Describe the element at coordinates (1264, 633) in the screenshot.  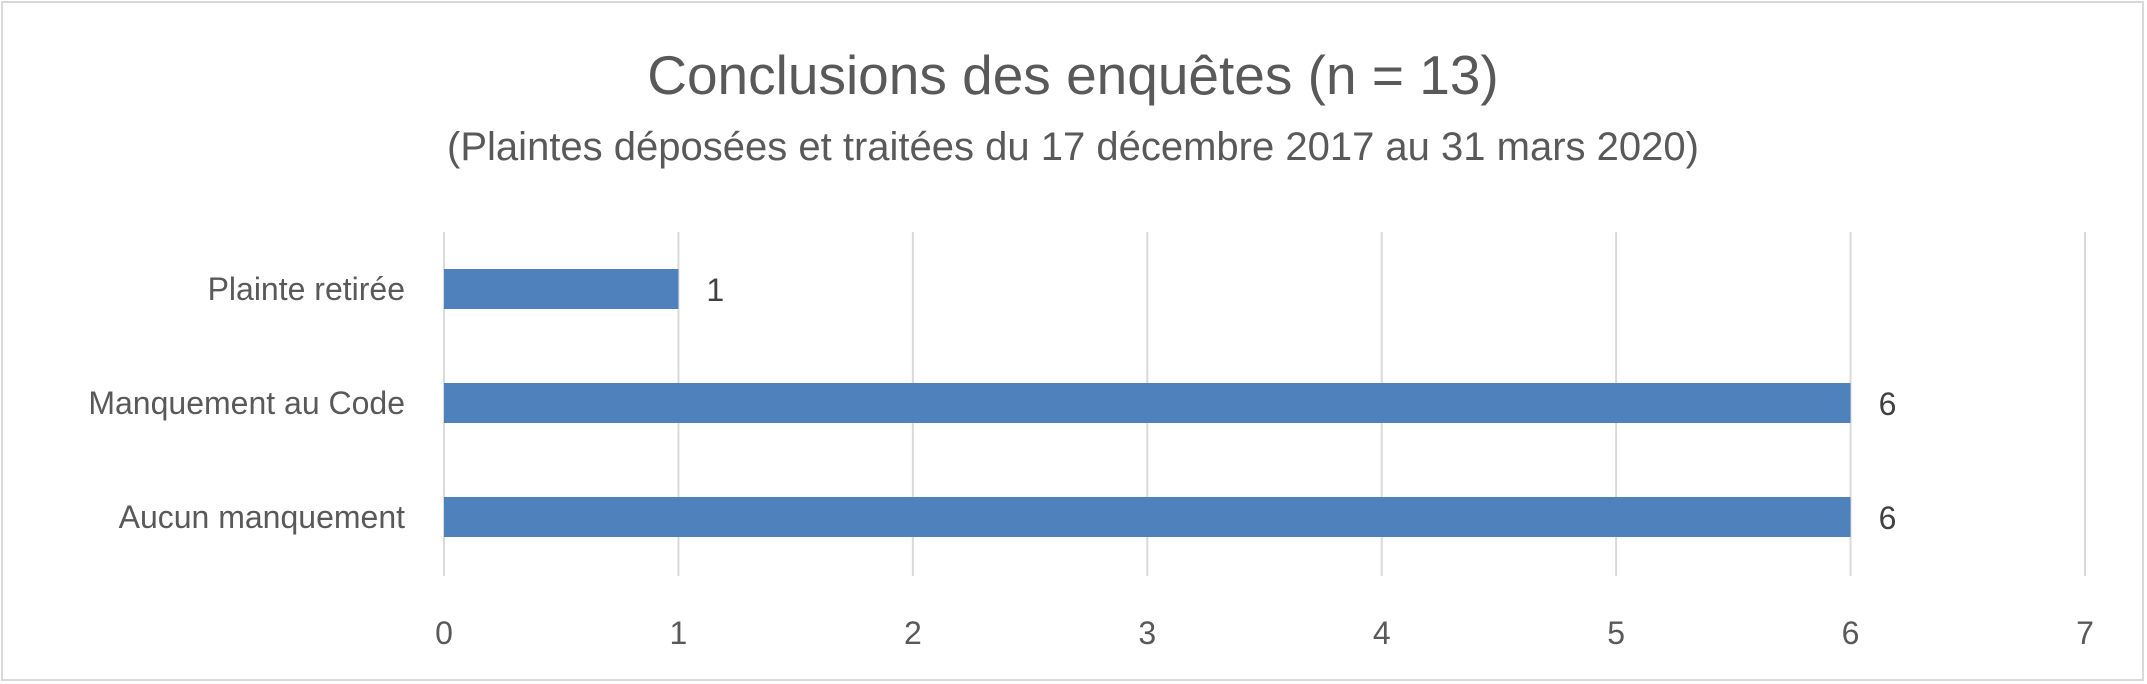
I see `x-tick-labels: 0 1 2 3 4 5 6 7` at that location.